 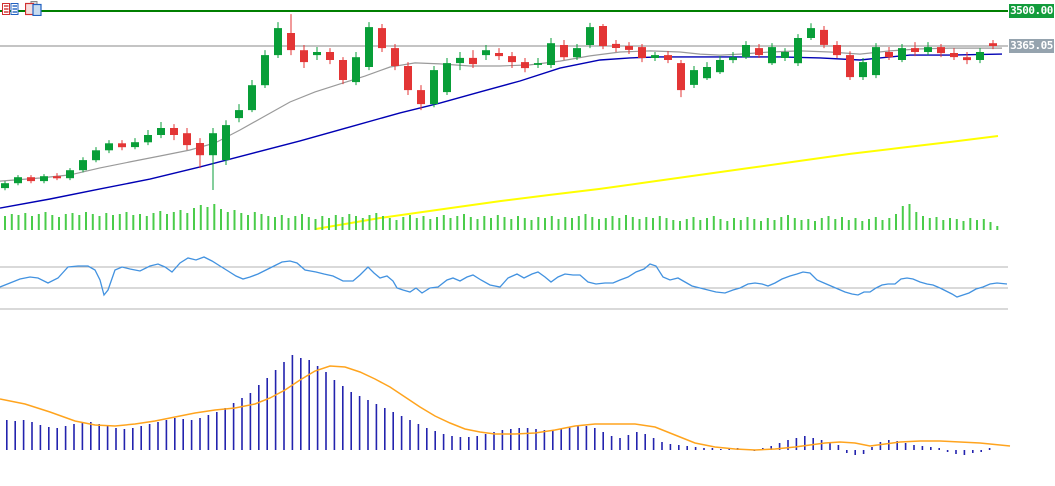 What do you see at coordinates (22, 9) in the screenshot?
I see `chart-toolbar` at bounding box center [22, 9].